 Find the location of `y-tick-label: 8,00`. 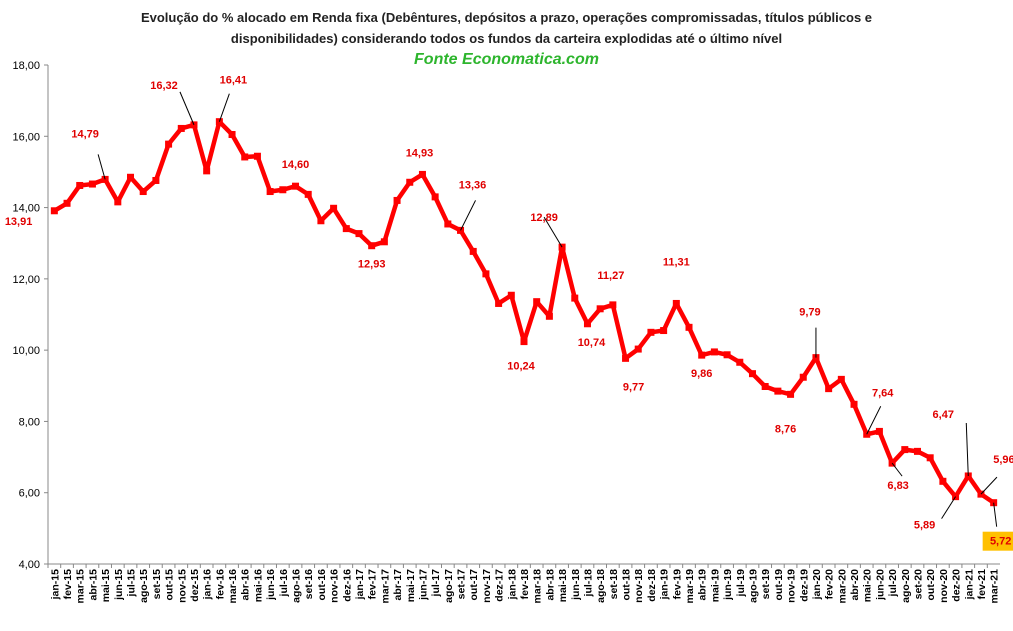

y-tick-label: 8,00 is located at coordinates (29, 422).